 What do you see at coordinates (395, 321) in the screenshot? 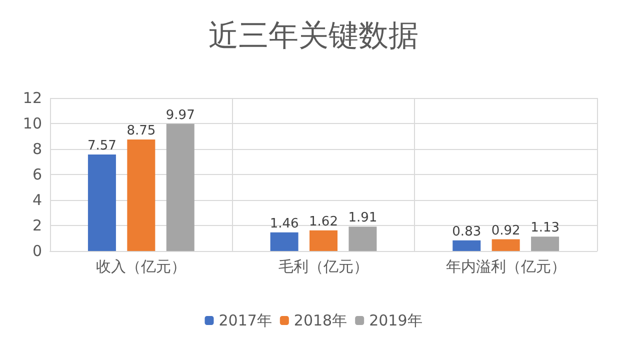
I see `legend-label: 2019年` at bounding box center [395, 321].